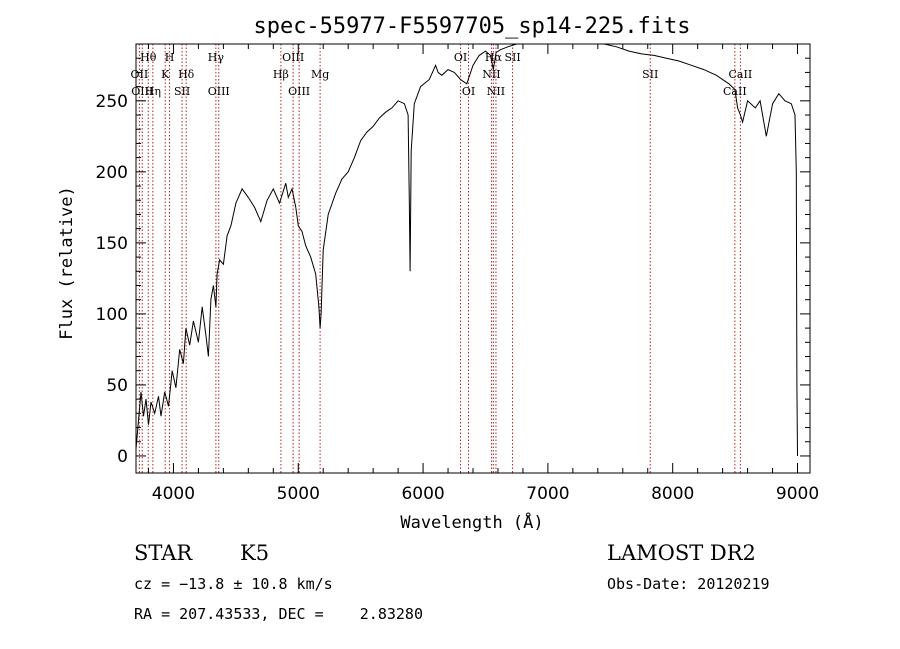 The image size is (900, 649). I want to click on y-axis-label: Flux (relative), so click(67, 263).